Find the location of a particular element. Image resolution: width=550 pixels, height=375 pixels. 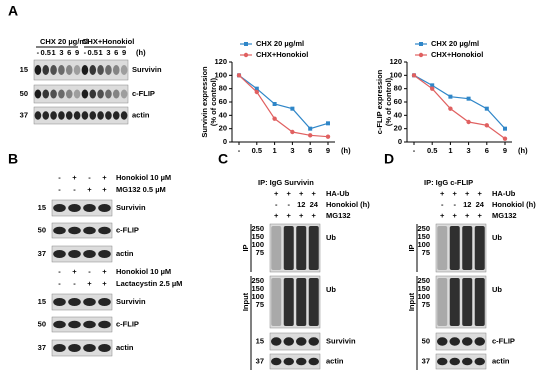

treatment-label: MG132 is located at coordinates (504, 215).